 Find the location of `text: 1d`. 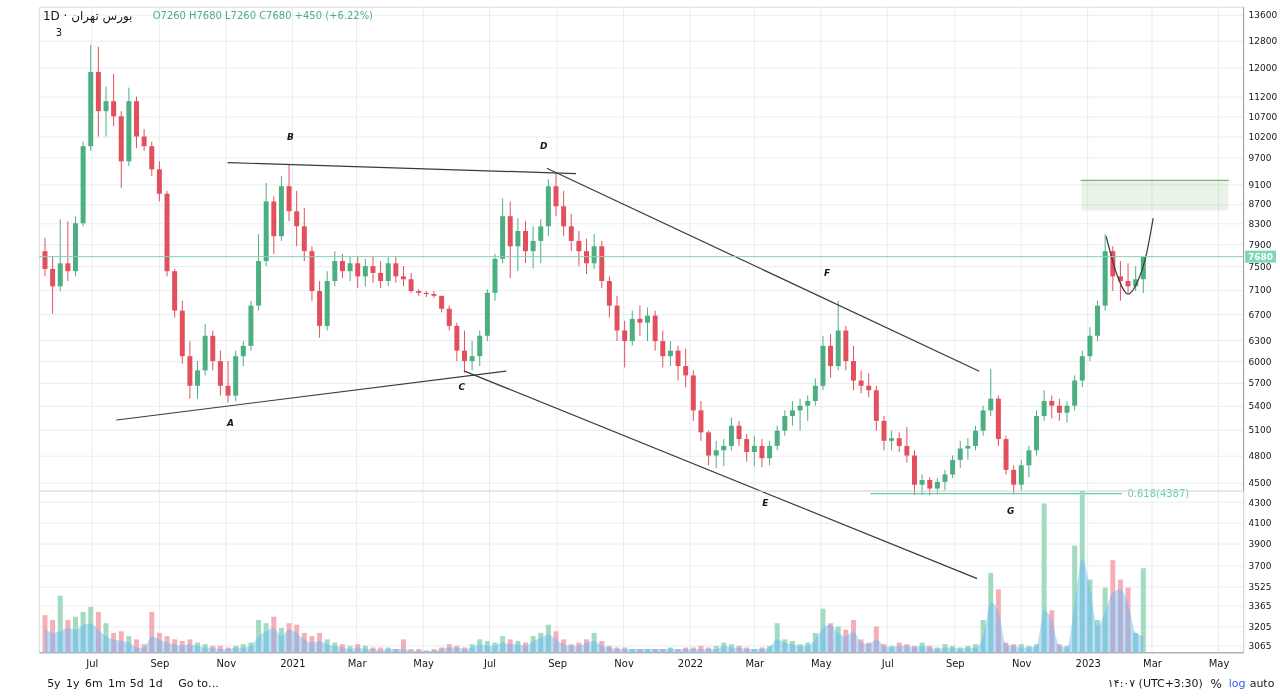

text: 1d is located at coordinates (155, 684).